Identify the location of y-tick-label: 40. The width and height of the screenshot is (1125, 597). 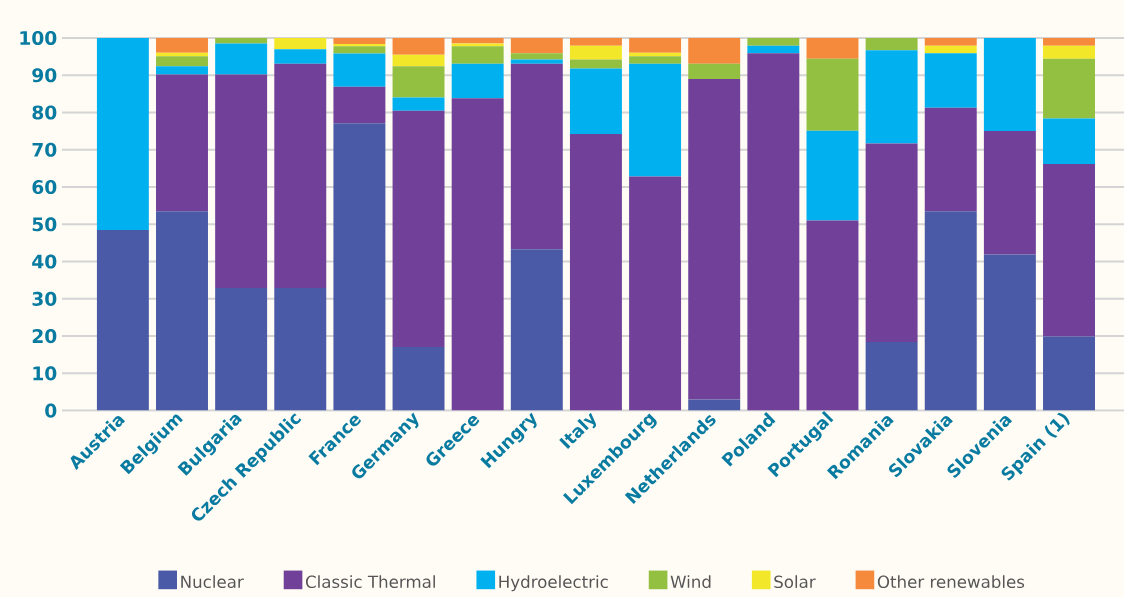
(44, 261).